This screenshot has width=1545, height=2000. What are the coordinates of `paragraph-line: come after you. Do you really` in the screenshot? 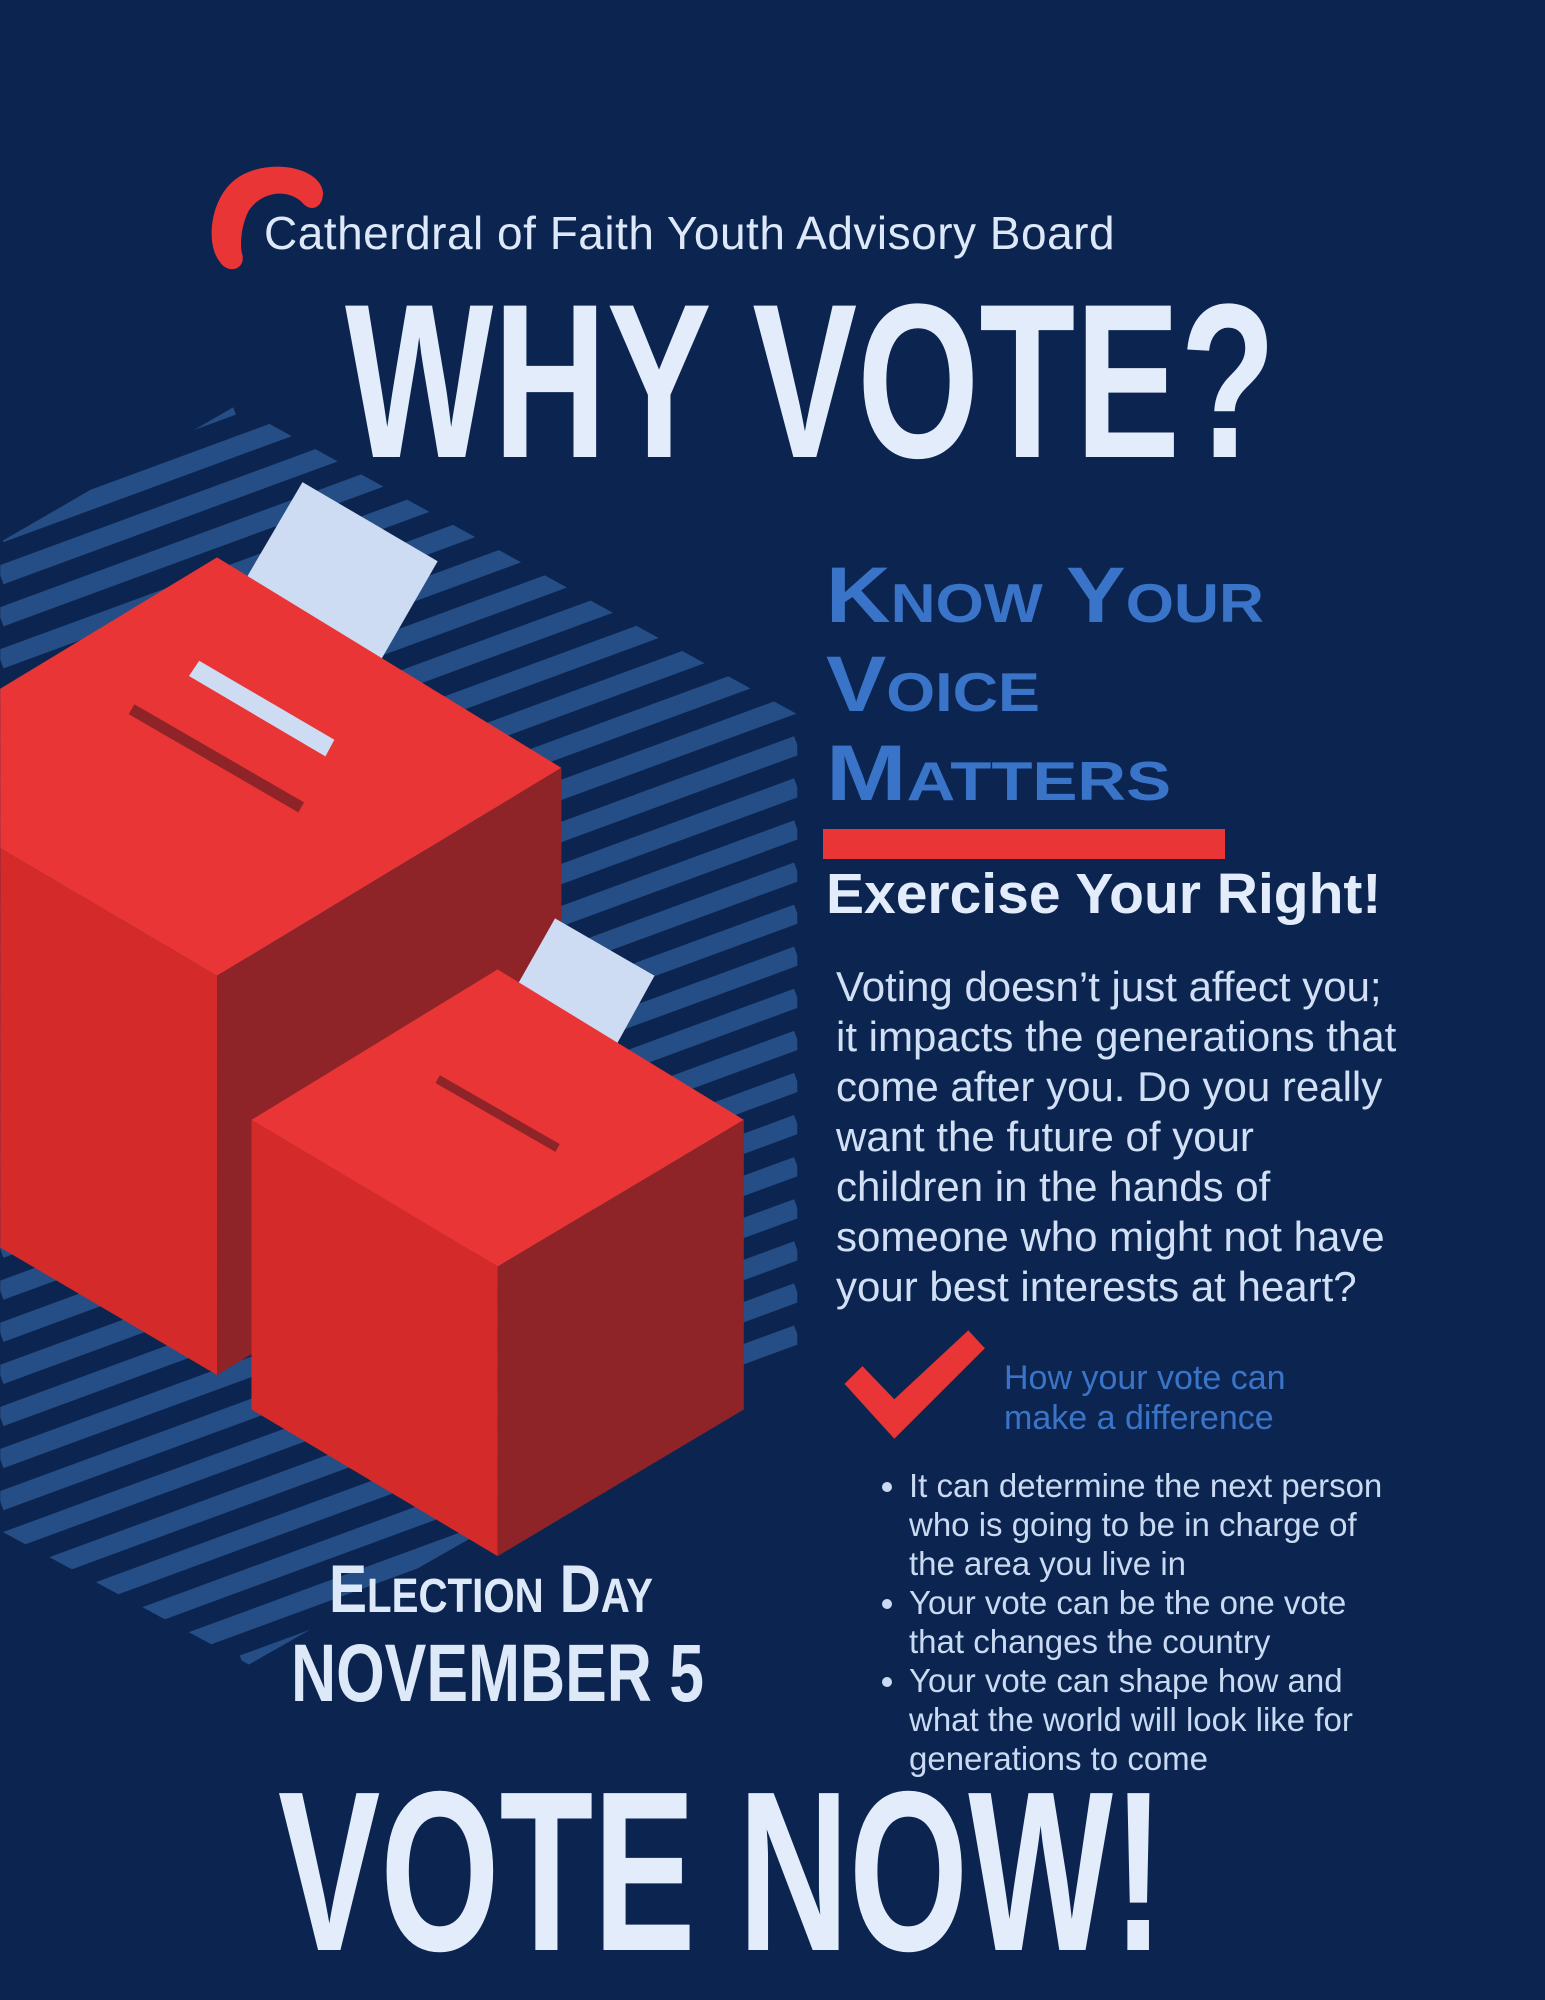 It's located at (1109, 1086).